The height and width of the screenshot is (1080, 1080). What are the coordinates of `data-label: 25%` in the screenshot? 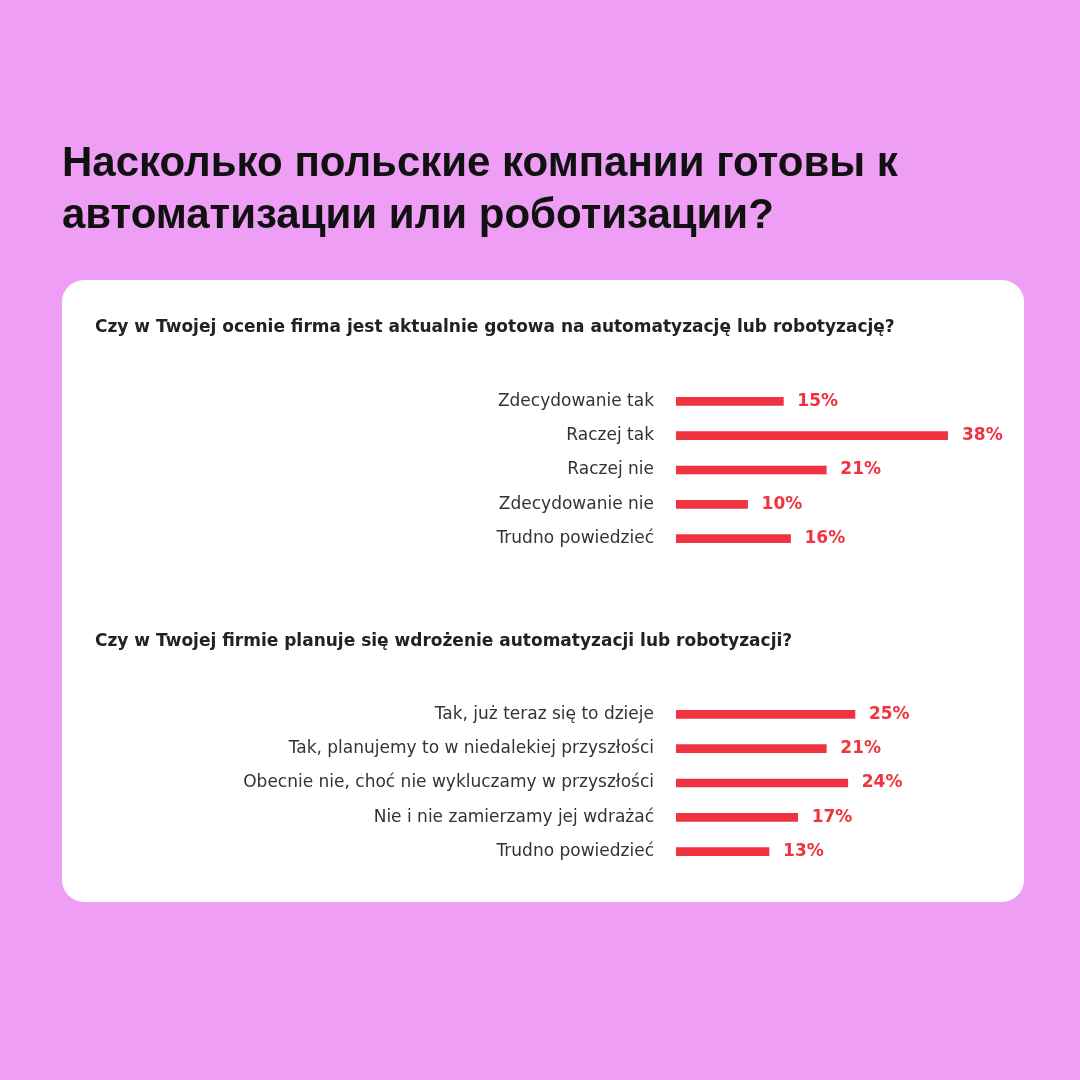 It's located at (889, 712).